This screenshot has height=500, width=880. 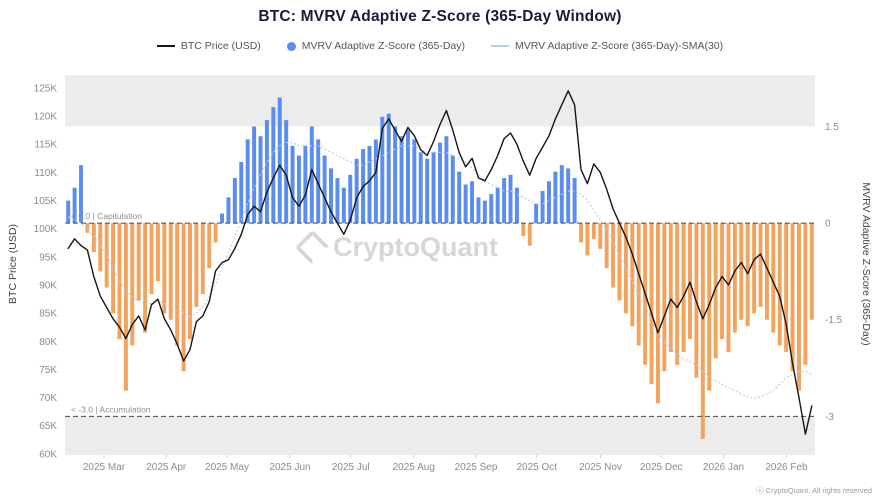 What do you see at coordinates (166, 467) in the screenshot?
I see `x-tick-label: 2025 Apr` at bounding box center [166, 467].